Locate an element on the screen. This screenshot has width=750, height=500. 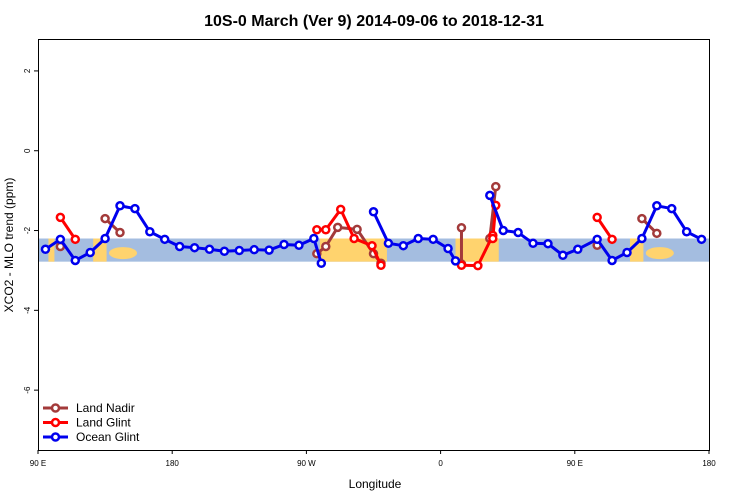
y-tick-label: -2 is located at coordinates (27, 230).